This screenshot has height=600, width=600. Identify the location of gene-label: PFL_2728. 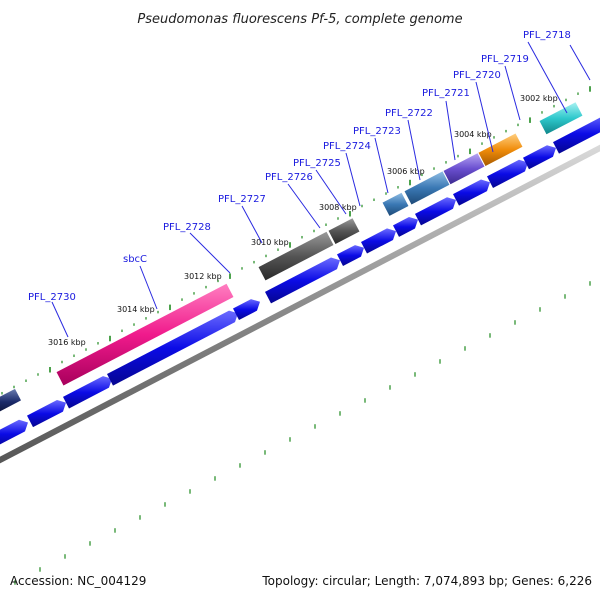
(187, 227).